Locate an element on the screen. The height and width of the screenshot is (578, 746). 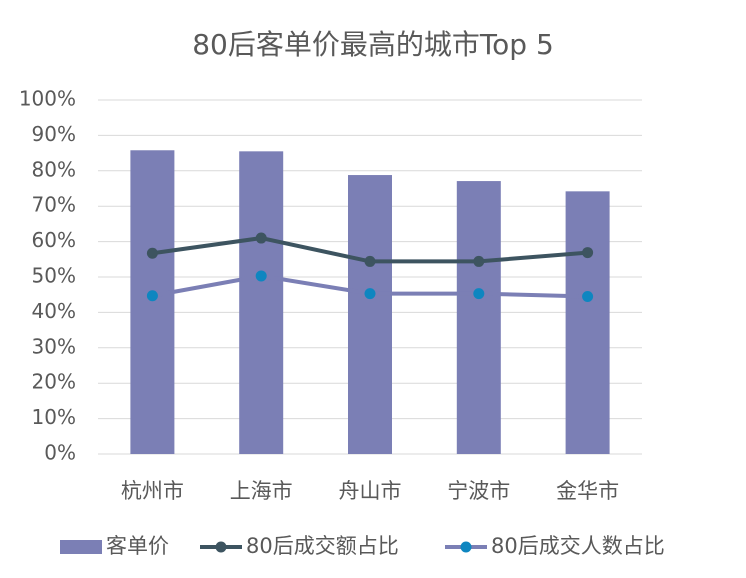
y-tick-label: 30% is located at coordinates (54, 346).